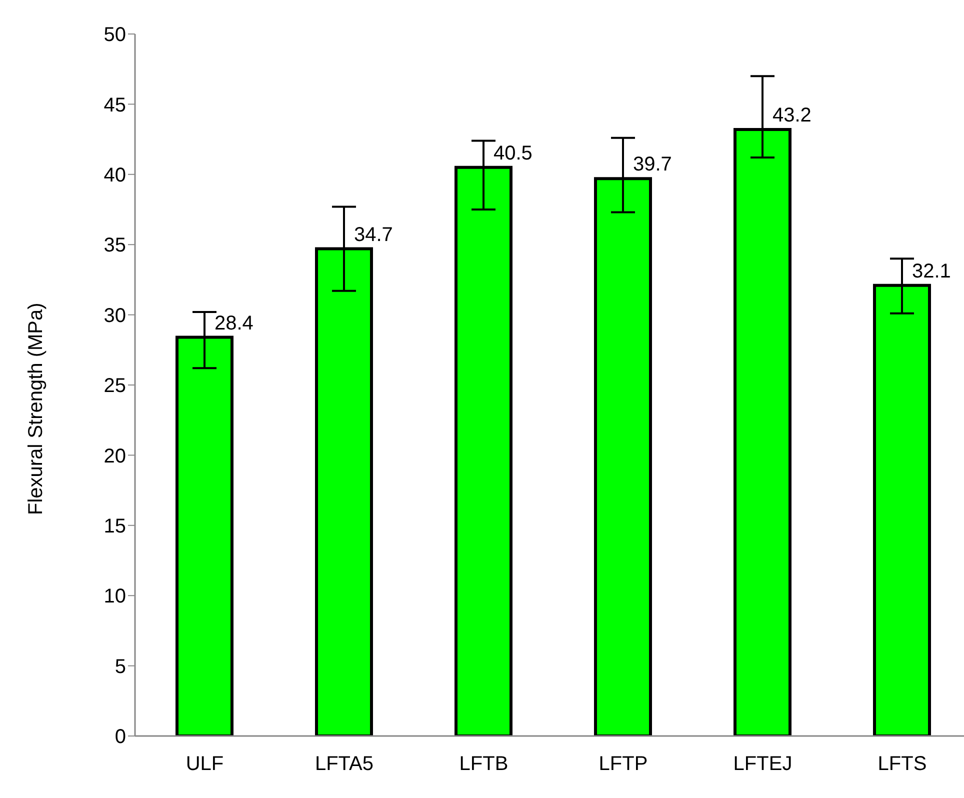 This screenshot has width=964, height=798. Describe the element at coordinates (234, 323) in the screenshot. I see `data-label: 28.4` at that location.